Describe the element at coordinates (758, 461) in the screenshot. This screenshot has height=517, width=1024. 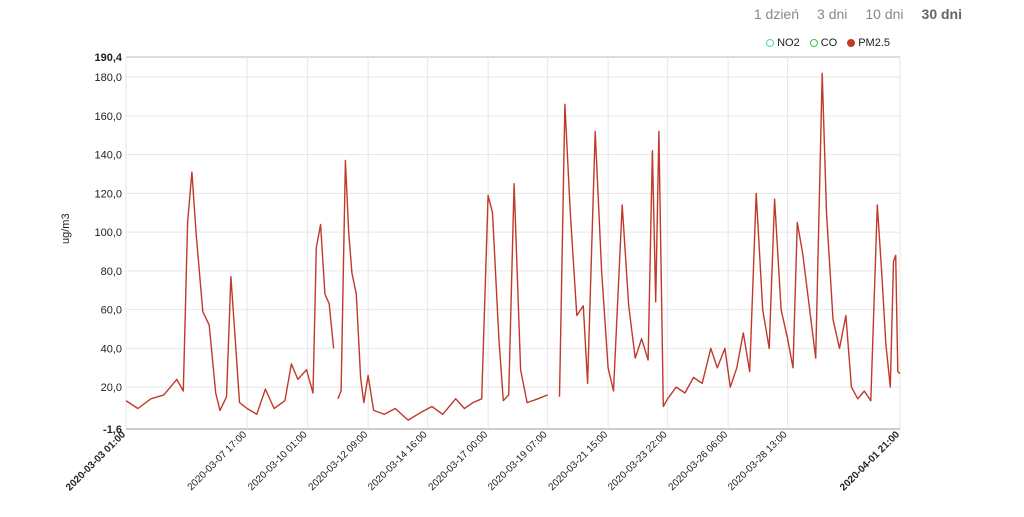
I see `x-tick-label: 2020-03-28 13:00` at that location.